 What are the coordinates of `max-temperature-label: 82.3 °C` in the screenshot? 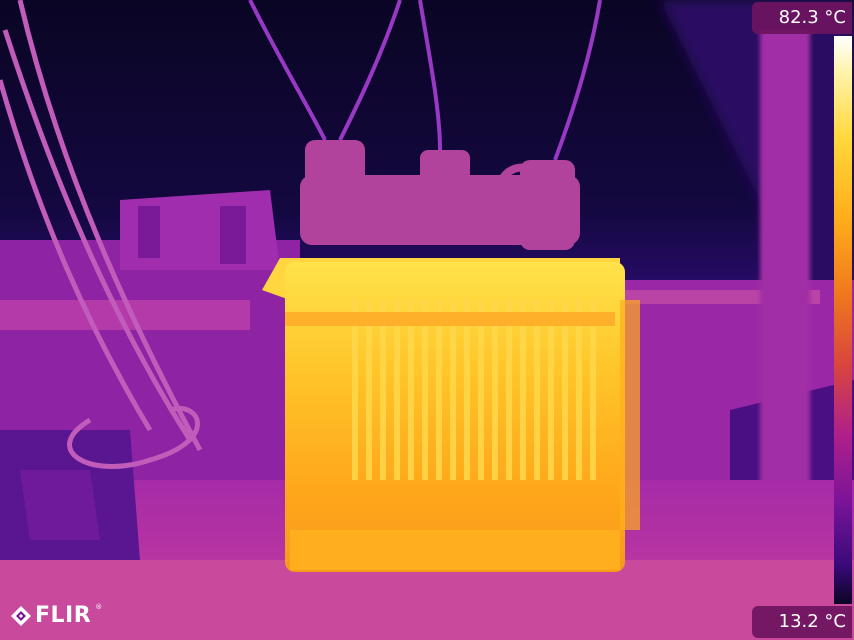 It's located at (802, 18).